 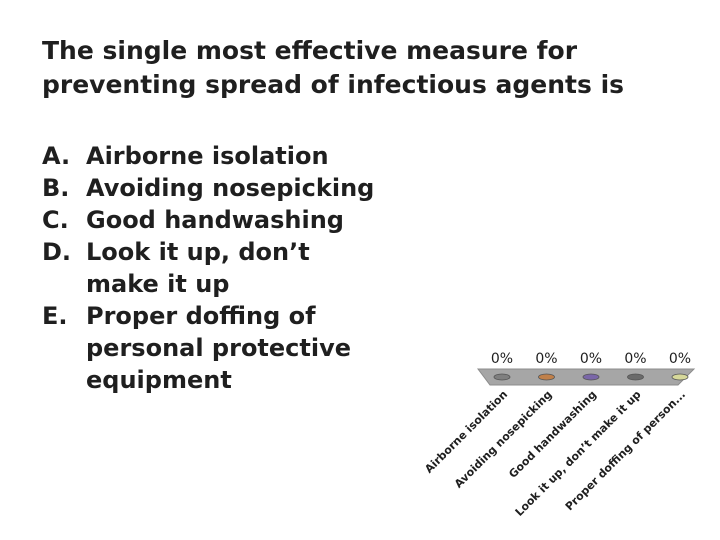 I want to click on option-text: Airborne isolation, so click(x=207, y=156).